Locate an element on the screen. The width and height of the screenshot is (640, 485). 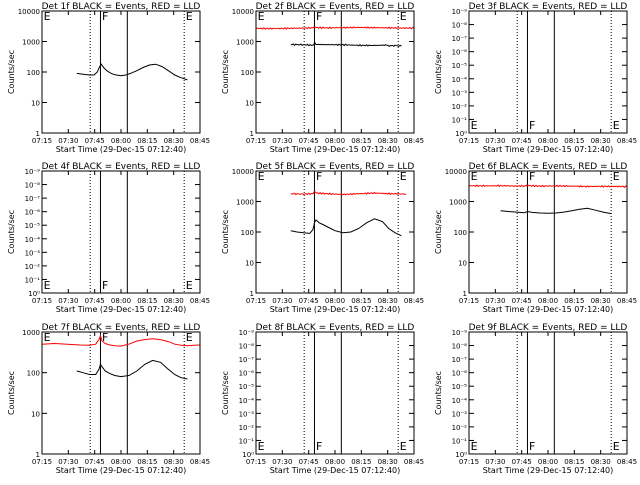
plot-title: Det 6f BLACK = Events, RED = LLD is located at coordinates (548, 167).